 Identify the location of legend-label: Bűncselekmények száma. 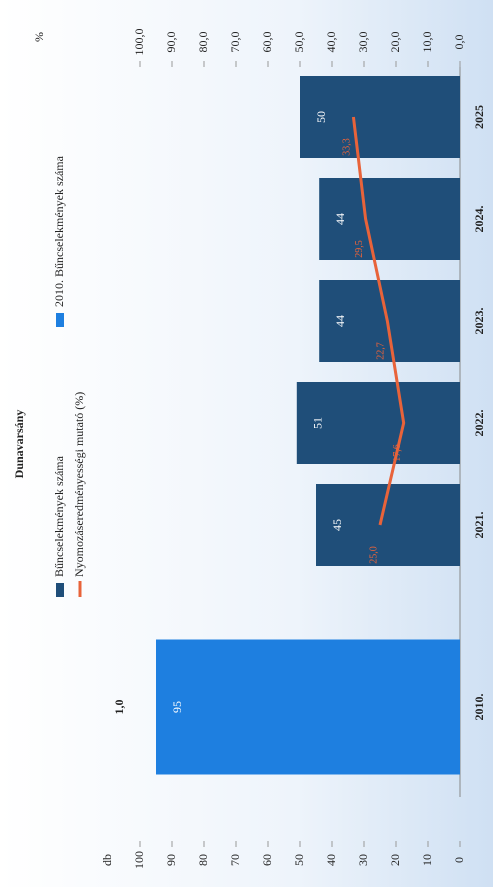
(59, 516).